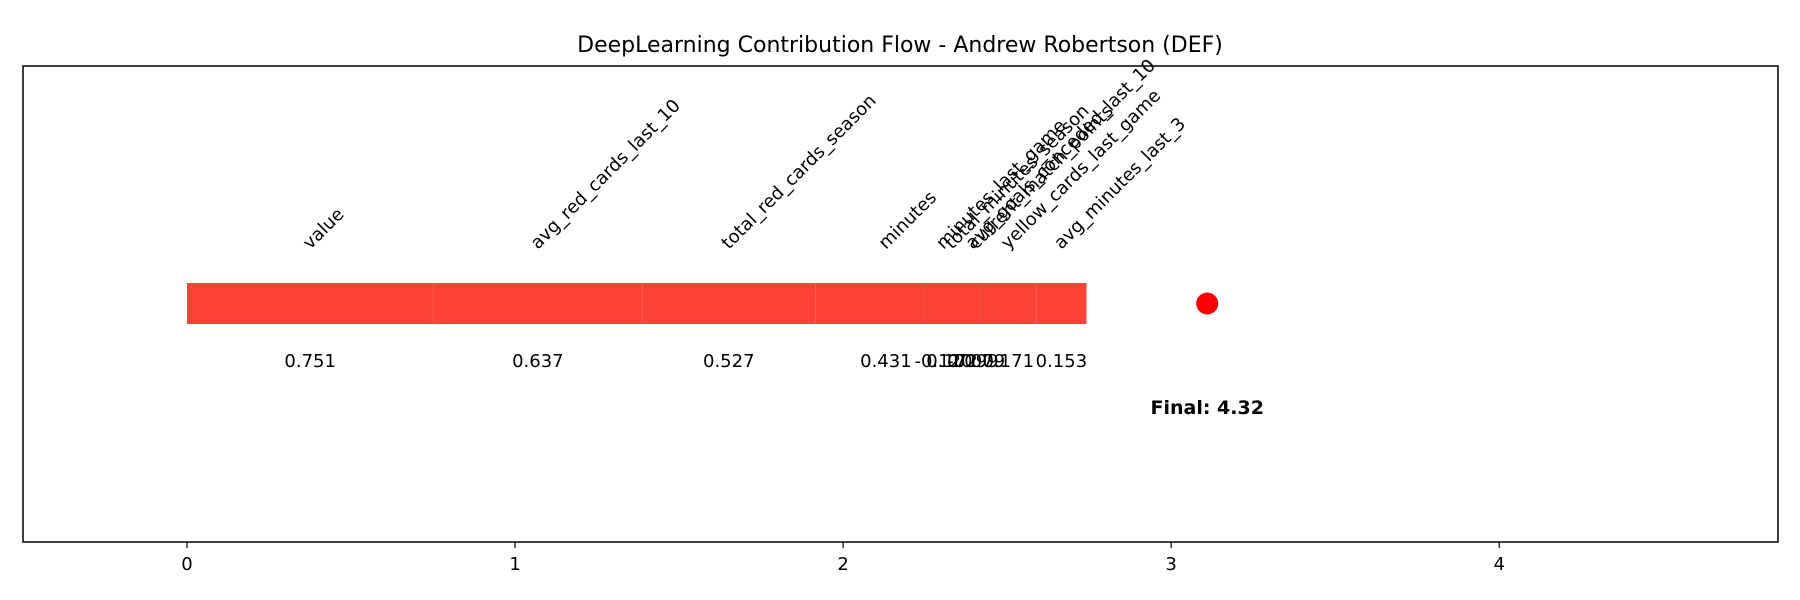 The height and width of the screenshot is (600, 1800). I want to click on feature-label: total_red_cards_season, so click(798, 171).